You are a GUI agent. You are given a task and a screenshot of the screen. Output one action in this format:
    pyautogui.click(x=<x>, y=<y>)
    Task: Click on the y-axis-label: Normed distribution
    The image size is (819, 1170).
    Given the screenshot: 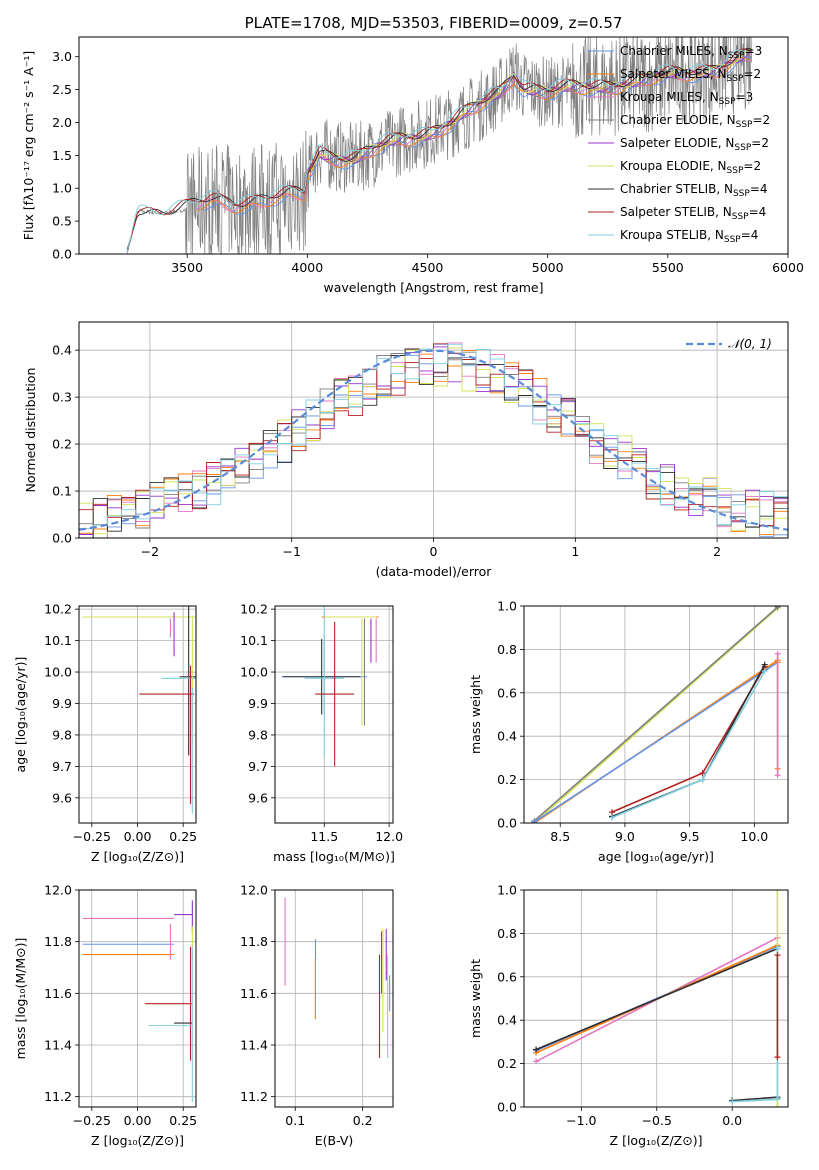 What is the action you would take?
    pyautogui.click(x=30, y=430)
    